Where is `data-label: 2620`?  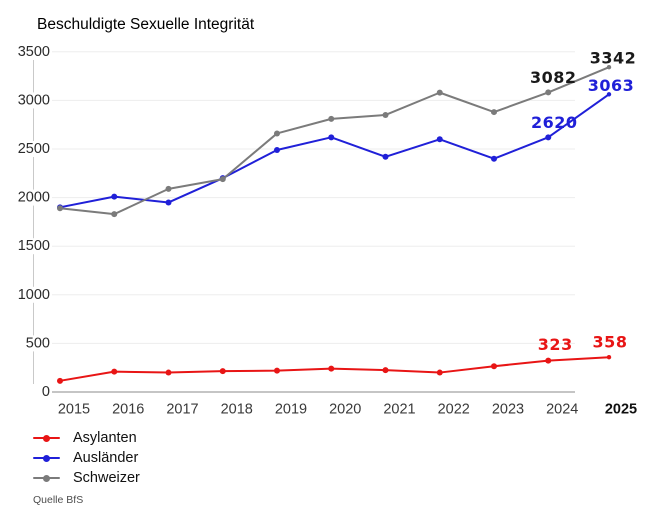
data-label: 2620 is located at coordinates (554, 122).